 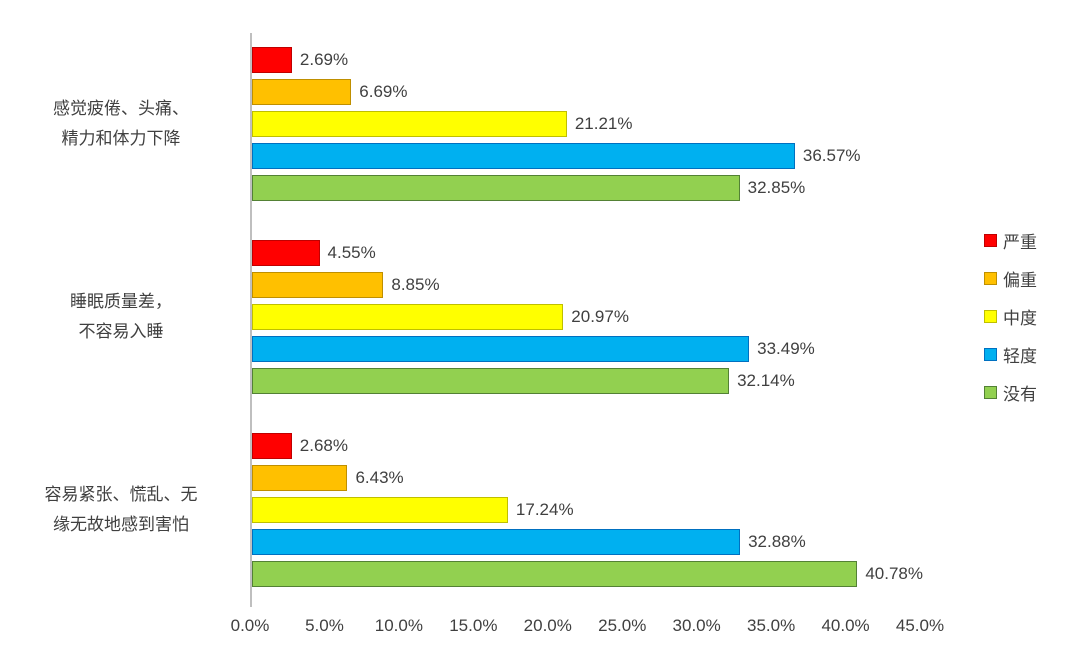 What do you see at coordinates (1020, 356) in the screenshot?
I see `legend-label: 轻度` at bounding box center [1020, 356].